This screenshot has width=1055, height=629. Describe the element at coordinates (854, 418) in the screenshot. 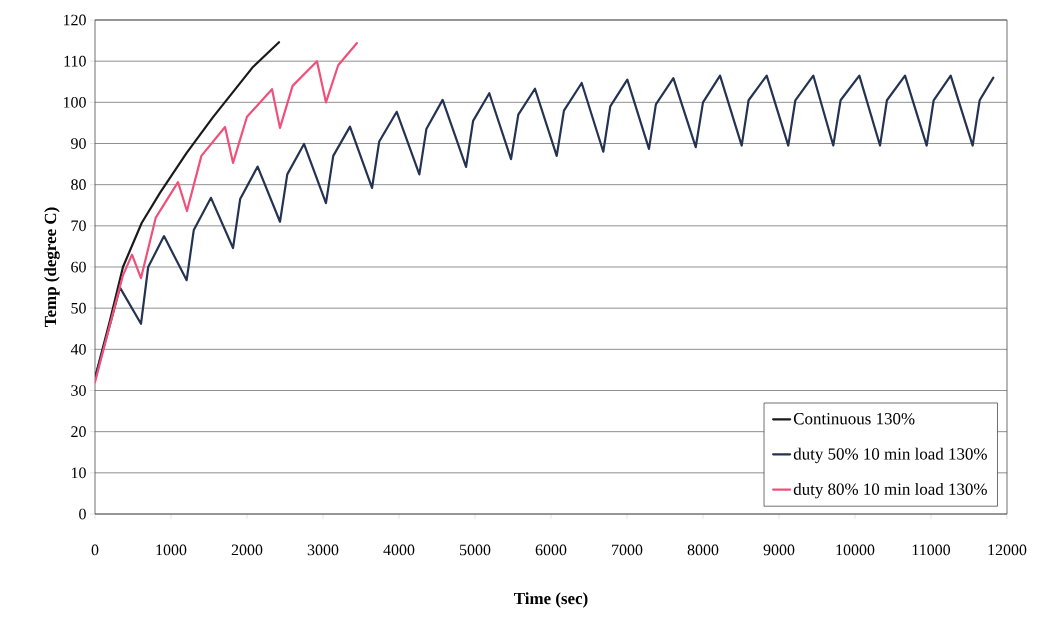

I see `legend-label: Continuous 130%` at that location.